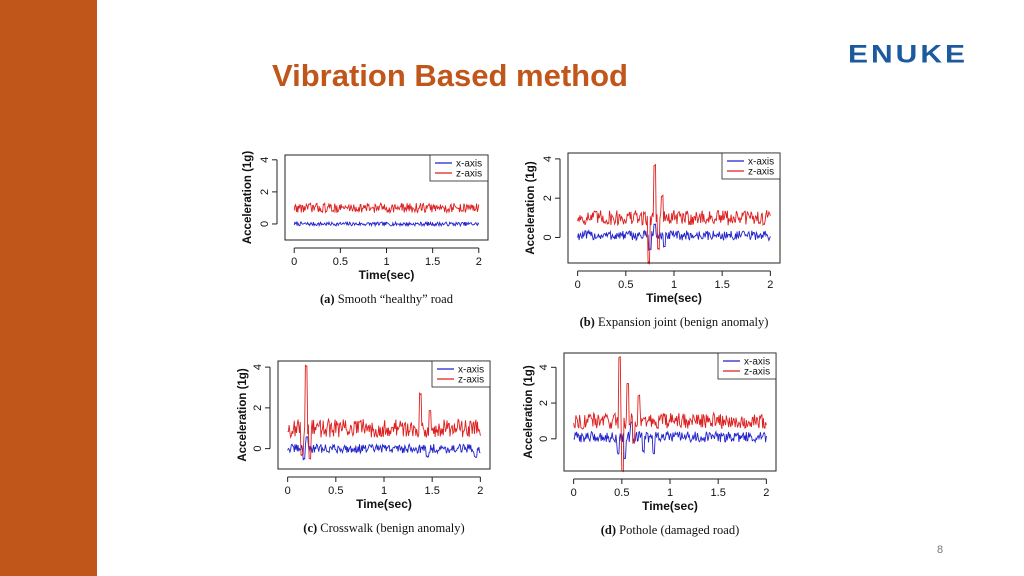 Image resolution: width=1024 pixels, height=576 pixels. I want to click on enuke-logo: ENUKE, so click(908, 55).